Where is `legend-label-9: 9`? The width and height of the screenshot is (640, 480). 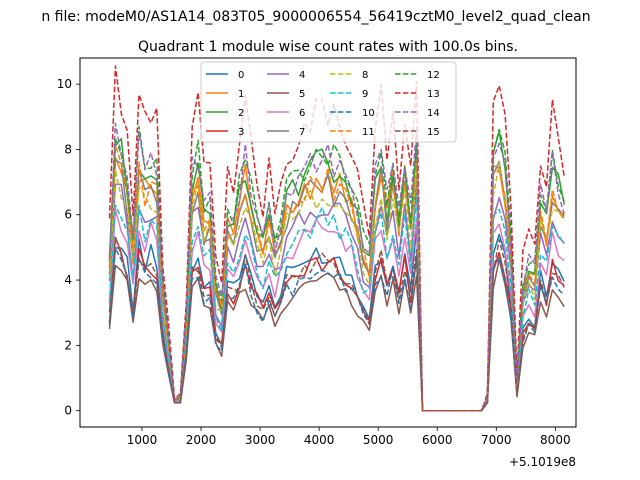
legend-label-9: 9 is located at coordinates (365, 94).